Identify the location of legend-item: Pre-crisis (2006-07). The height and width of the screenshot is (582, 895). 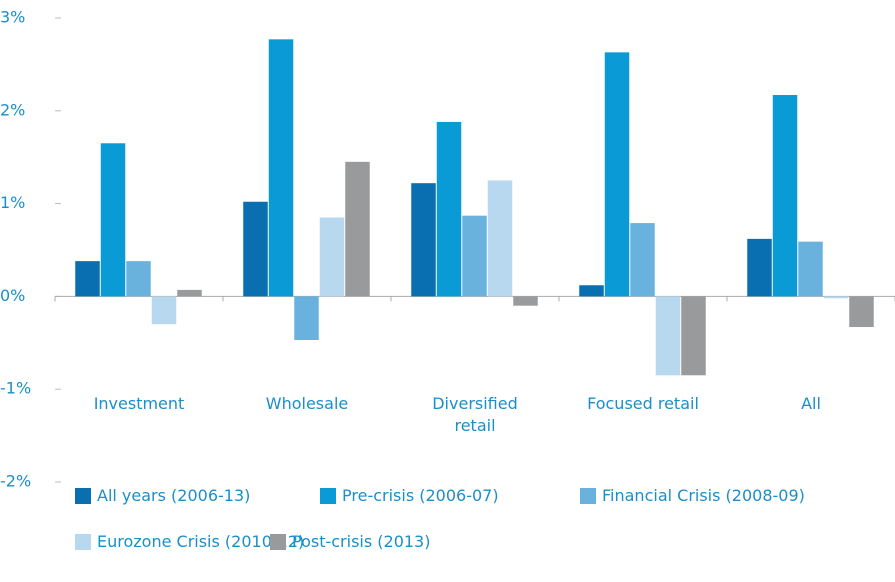
(409, 495).